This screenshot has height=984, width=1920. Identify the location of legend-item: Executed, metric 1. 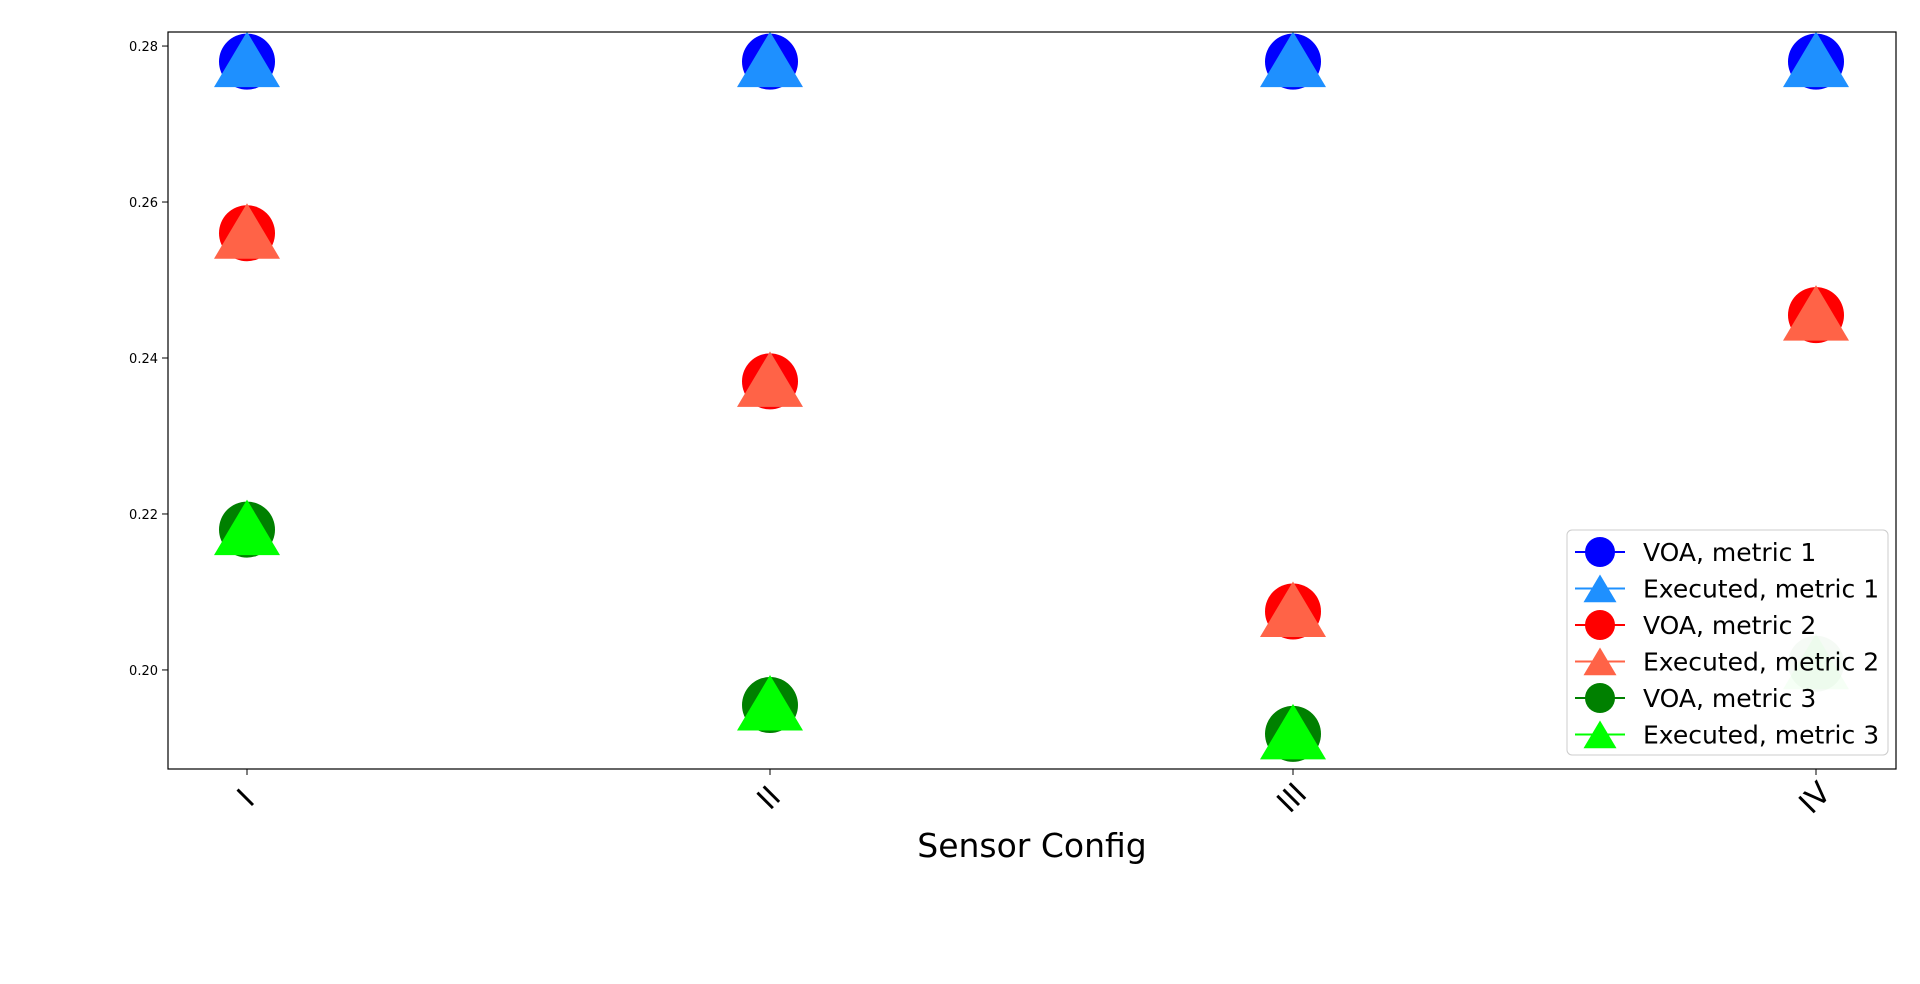
(1727, 589).